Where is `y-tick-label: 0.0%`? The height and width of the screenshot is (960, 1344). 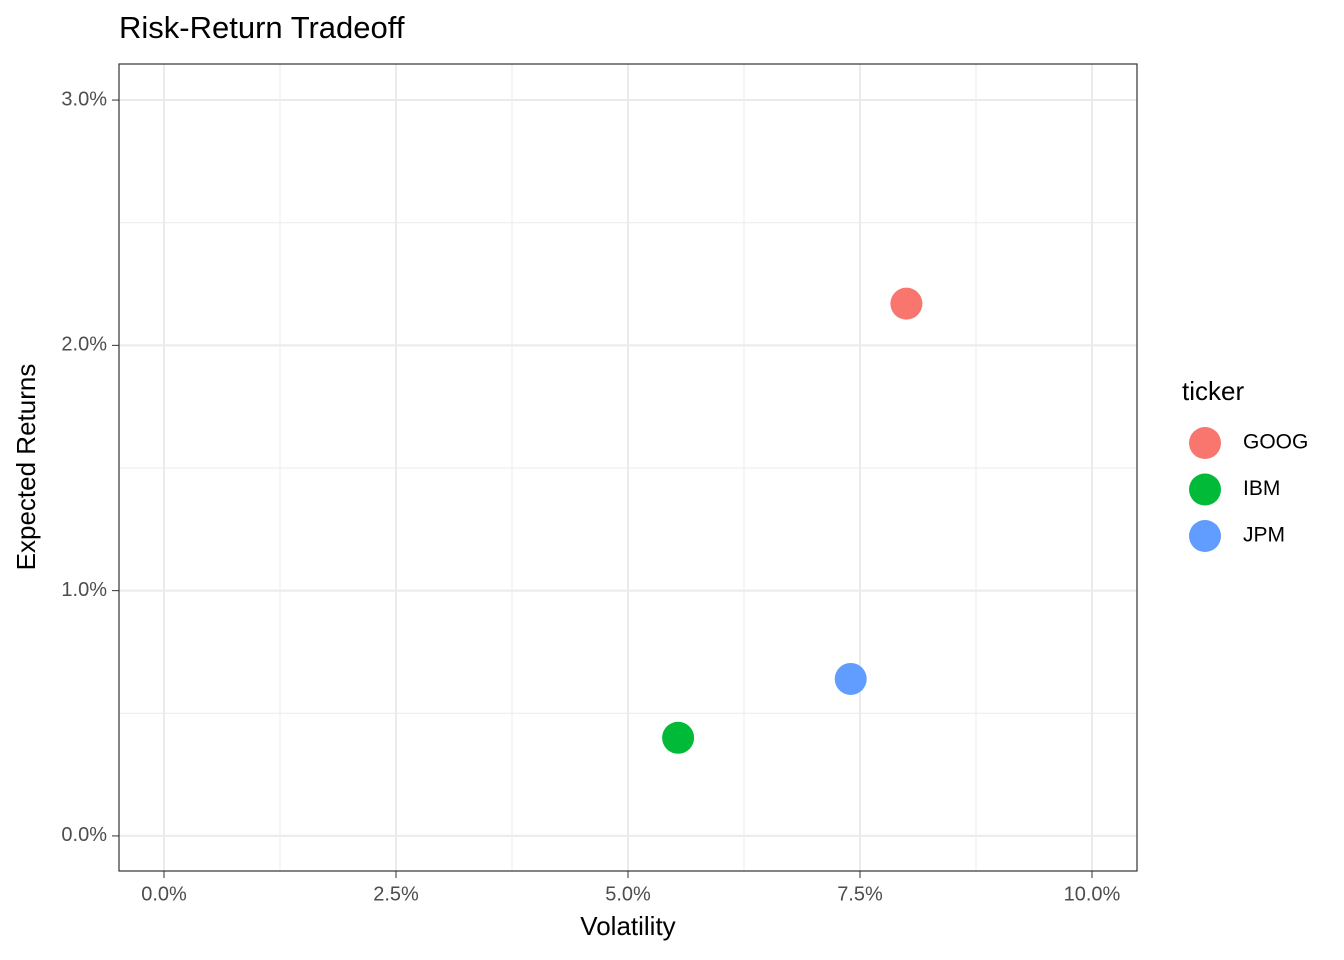
y-tick-label: 0.0% is located at coordinates (84, 835).